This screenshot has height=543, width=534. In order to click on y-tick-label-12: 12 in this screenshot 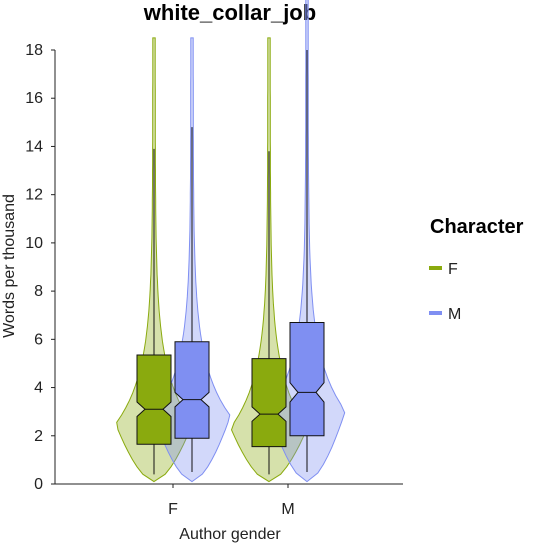, I will do `click(34, 195)`.